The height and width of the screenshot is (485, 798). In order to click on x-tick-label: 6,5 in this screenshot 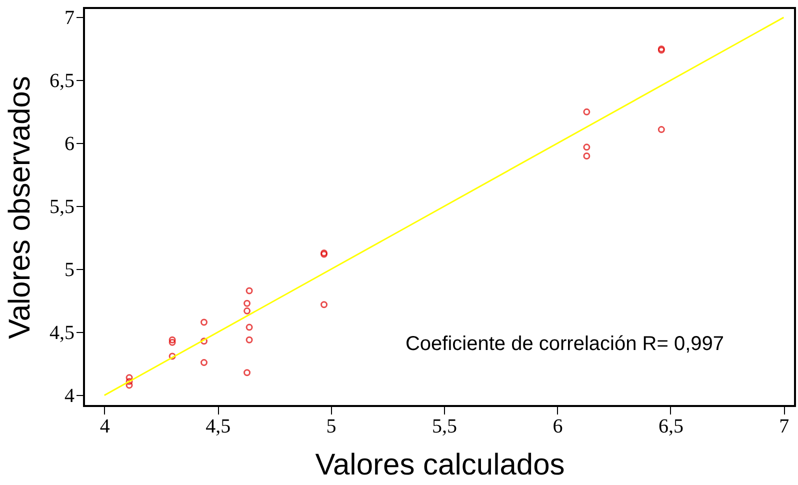, I will do `click(671, 427)`.